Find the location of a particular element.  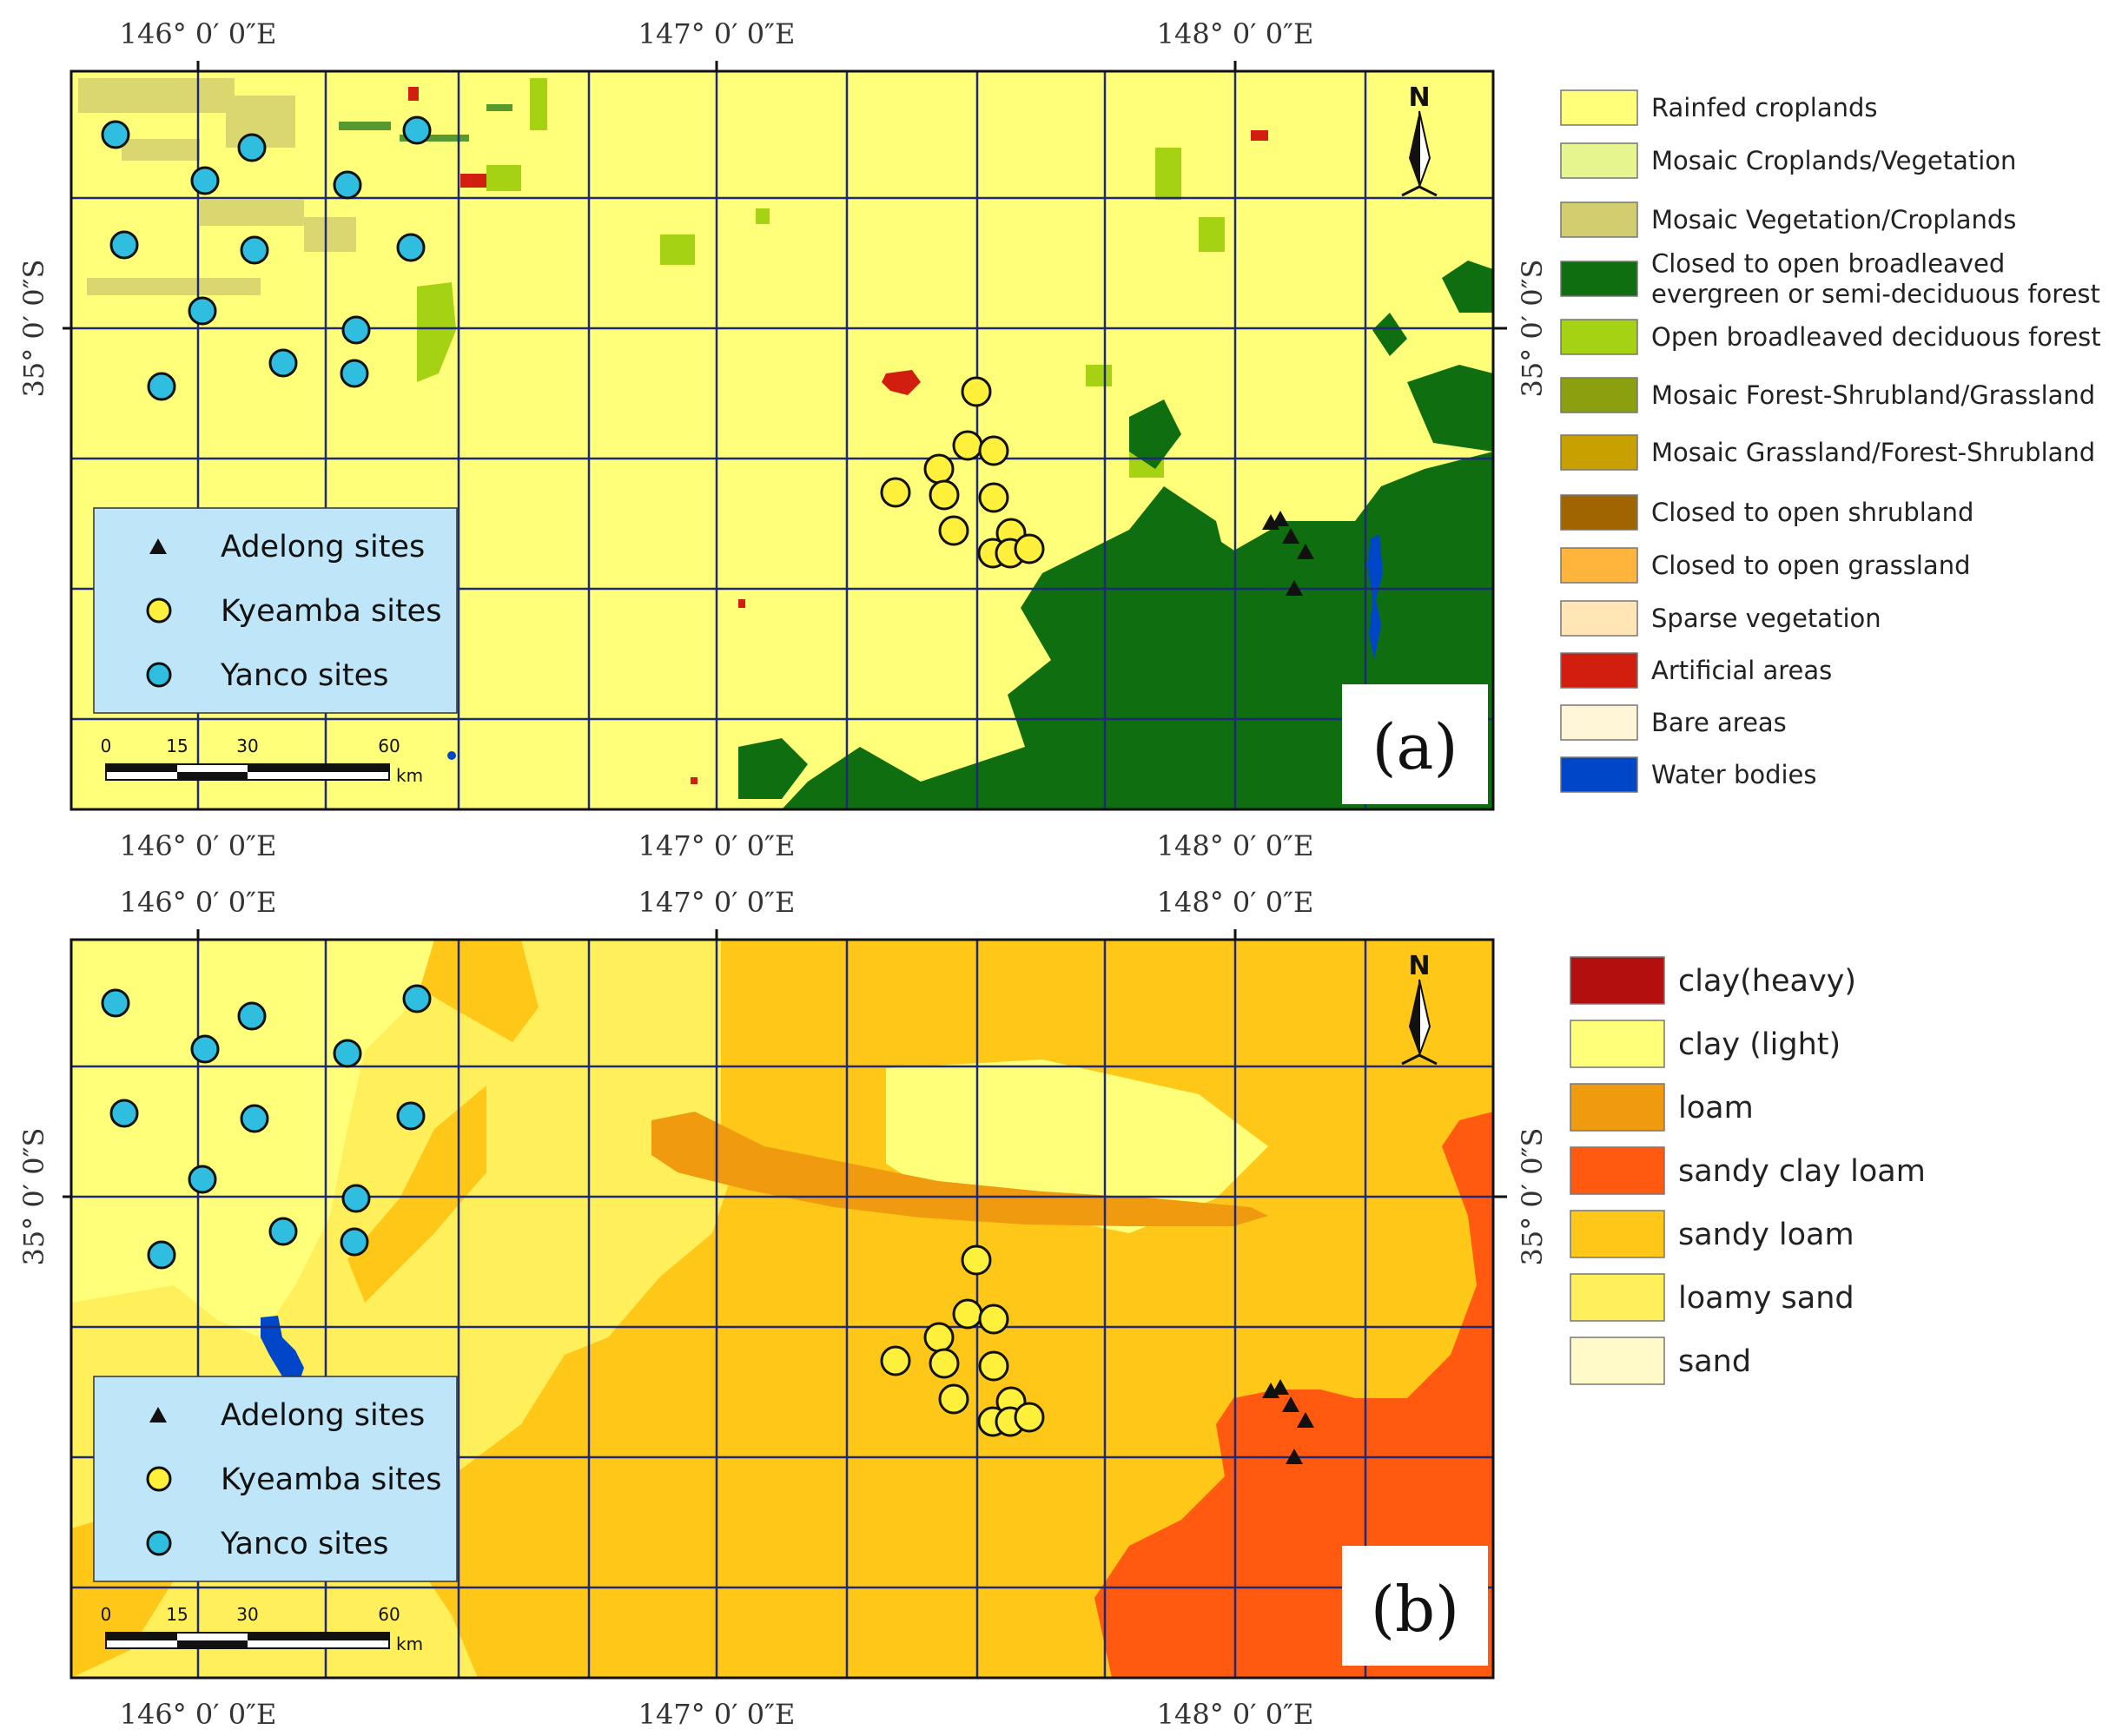

yanco-legend-label: Yanco sites is located at coordinates (304, 675).